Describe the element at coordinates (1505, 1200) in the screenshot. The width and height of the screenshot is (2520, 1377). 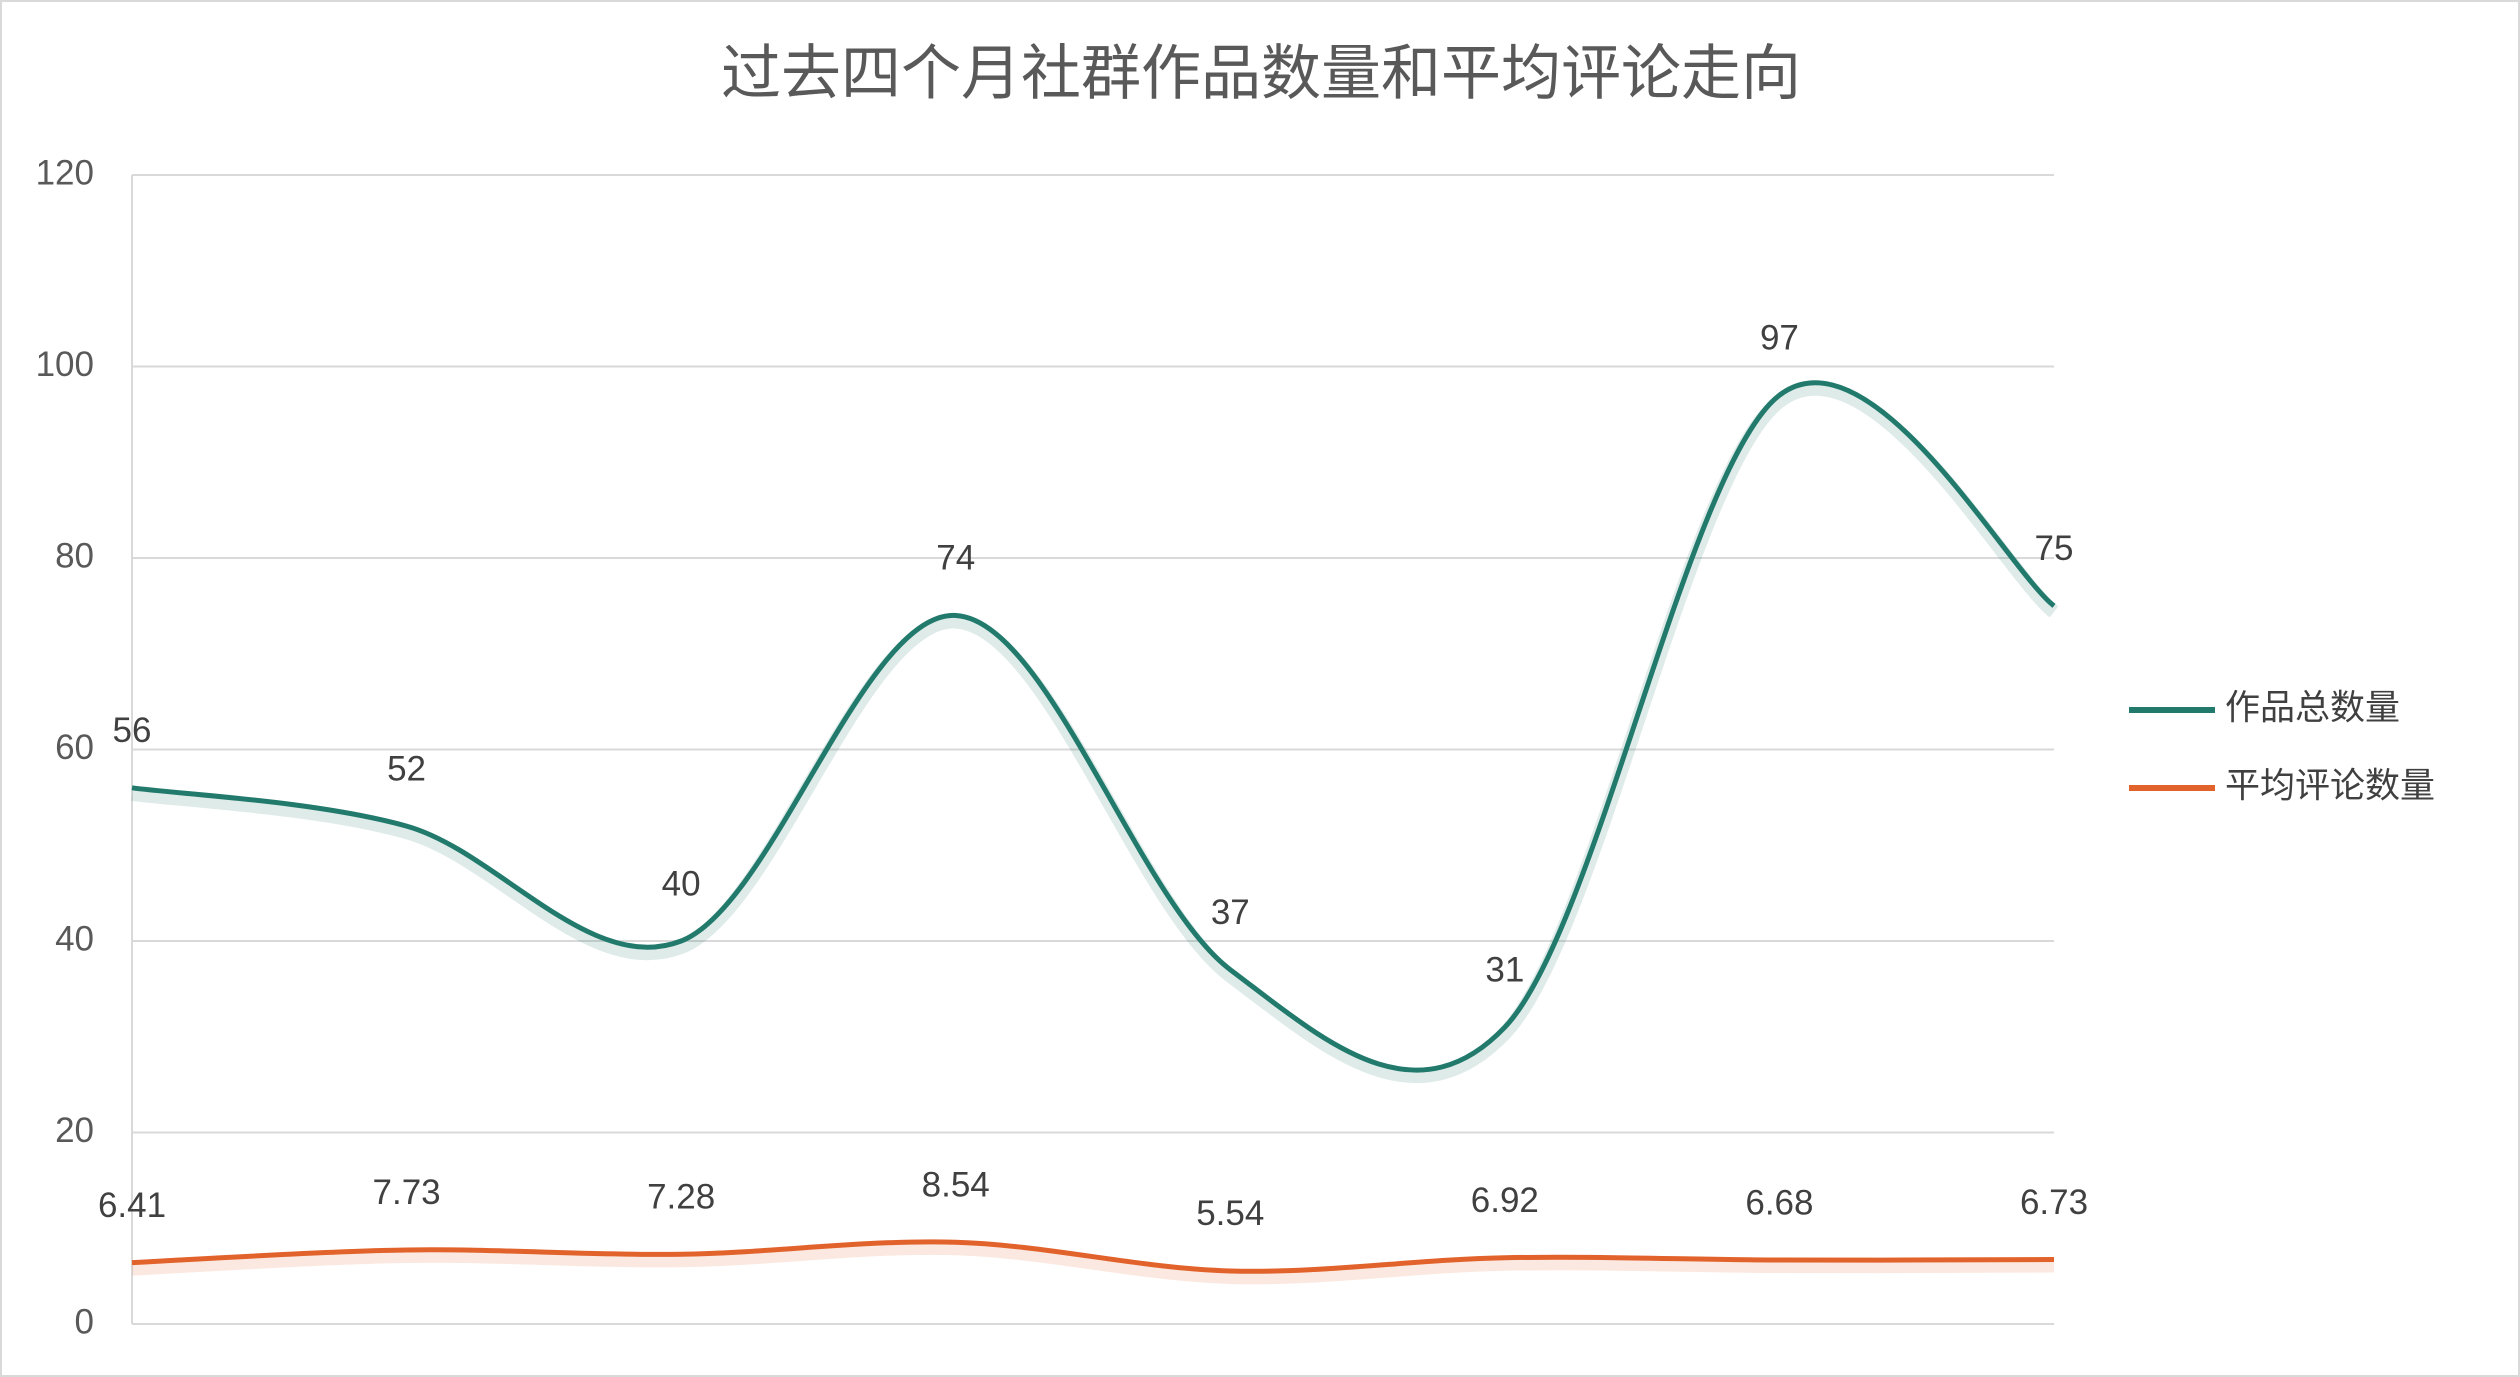
I see `data-label: 6.92` at that location.